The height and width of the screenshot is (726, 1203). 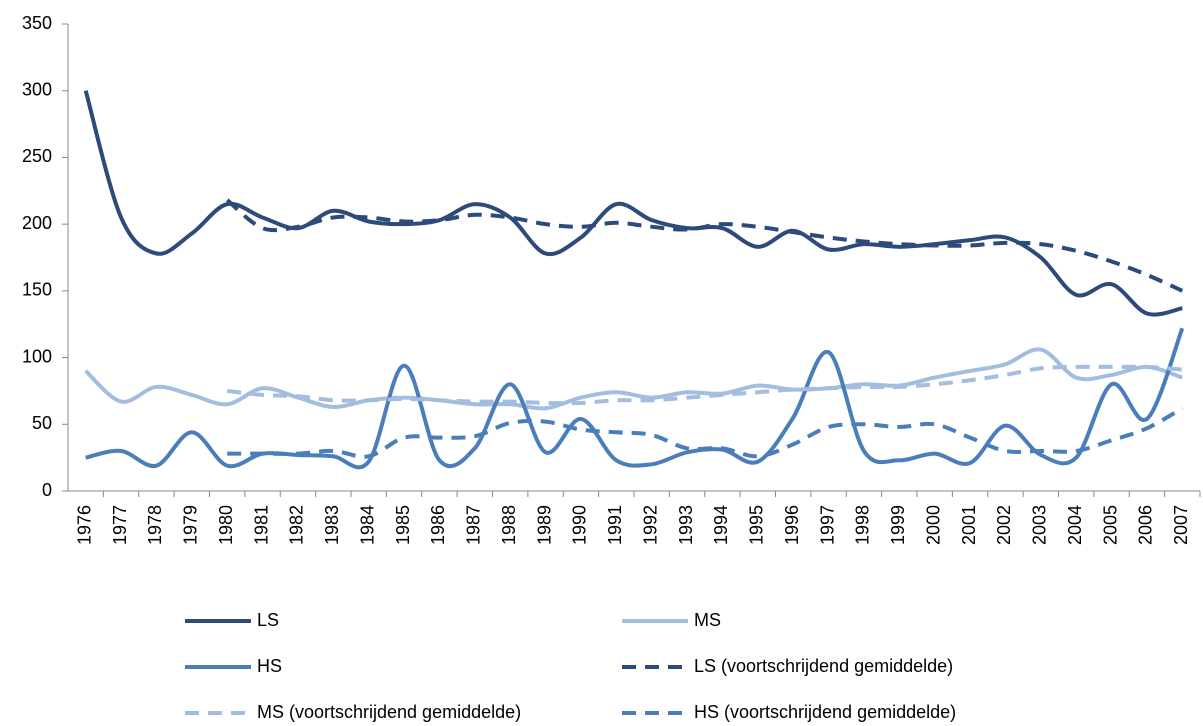 What do you see at coordinates (1146, 525) in the screenshot?
I see `x-tick-label: 2006` at bounding box center [1146, 525].